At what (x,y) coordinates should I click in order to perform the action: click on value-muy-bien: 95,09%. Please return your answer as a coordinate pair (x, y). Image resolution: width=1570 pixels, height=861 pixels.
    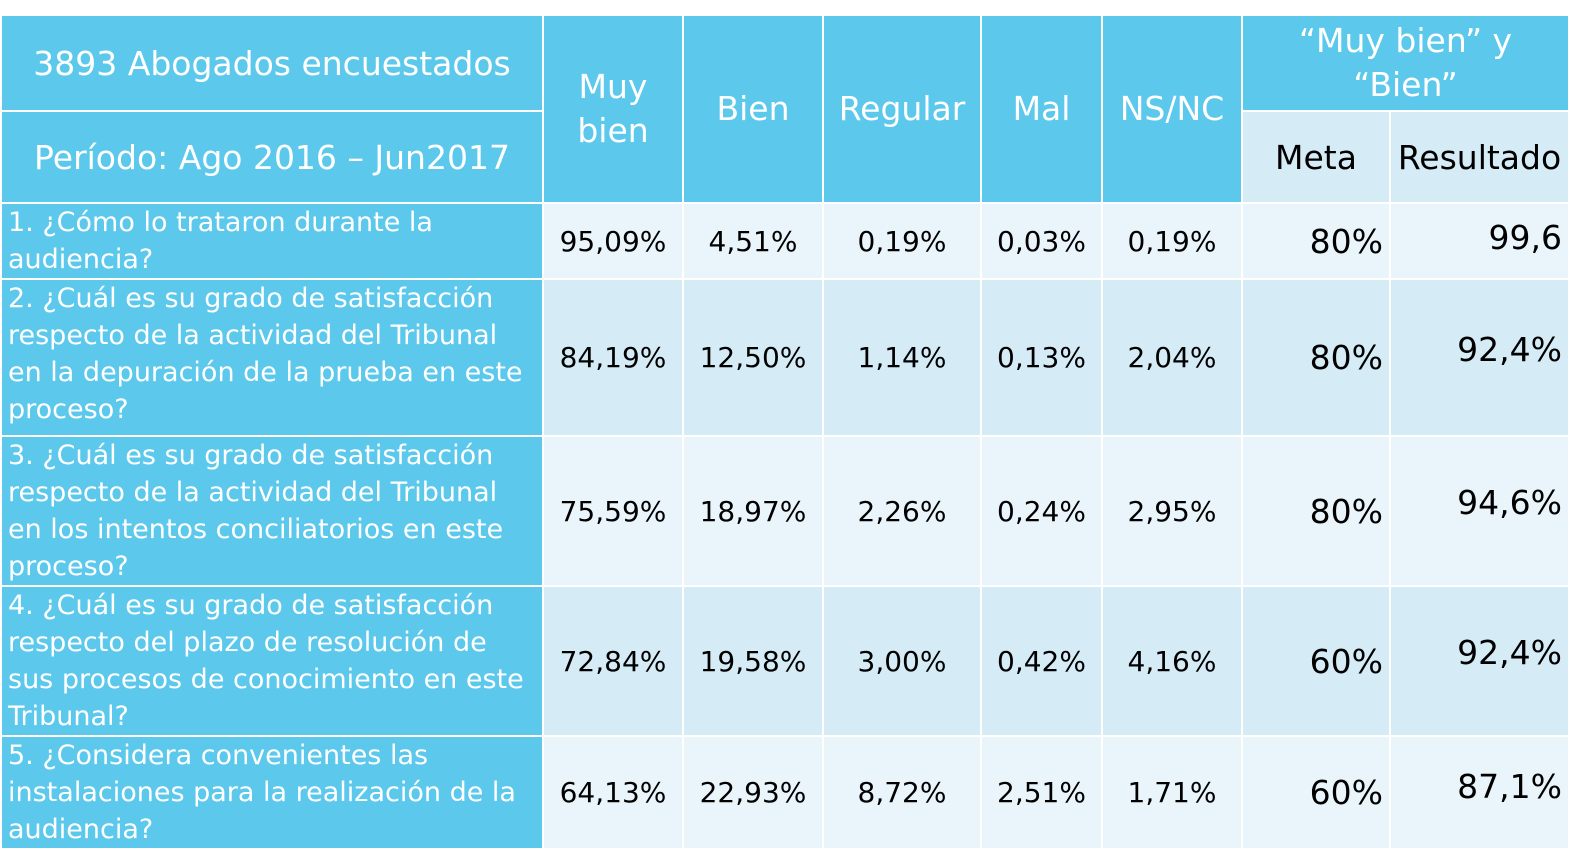
    Looking at the image, I should click on (613, 241).